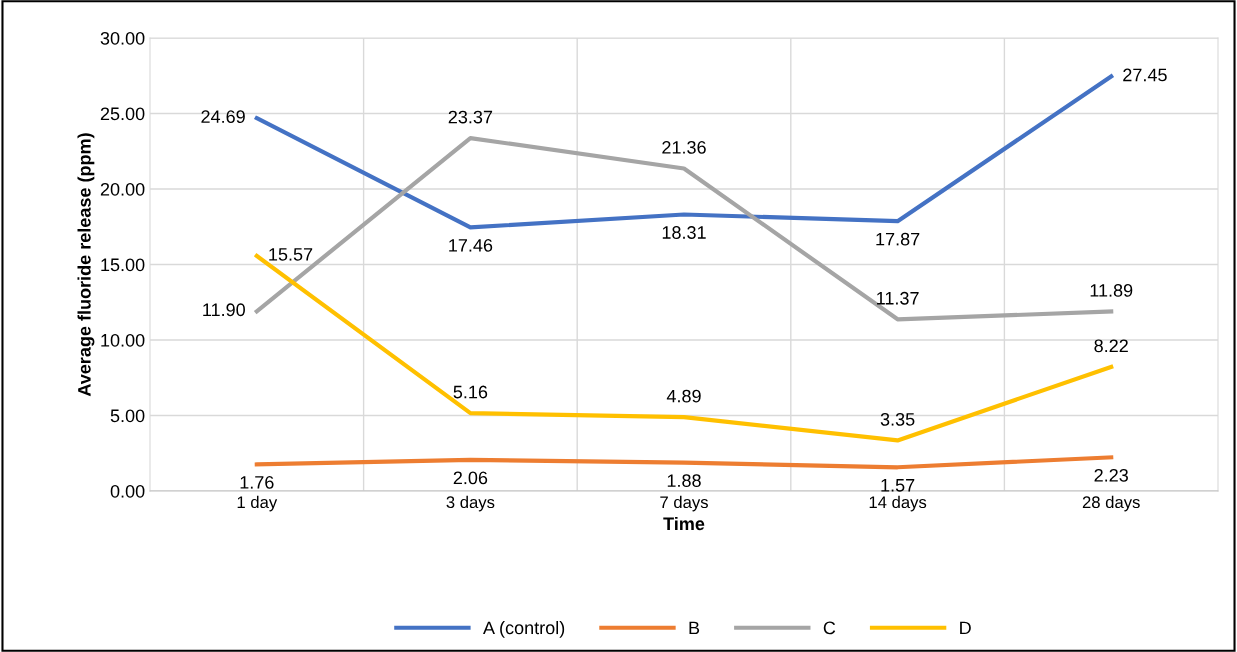 The width and height of the screenshot is (1237, 652). What do you see at coordinates (898, 298) in the screenshot?
I see `data-label: 11.37` at bounding box center [898, 298].